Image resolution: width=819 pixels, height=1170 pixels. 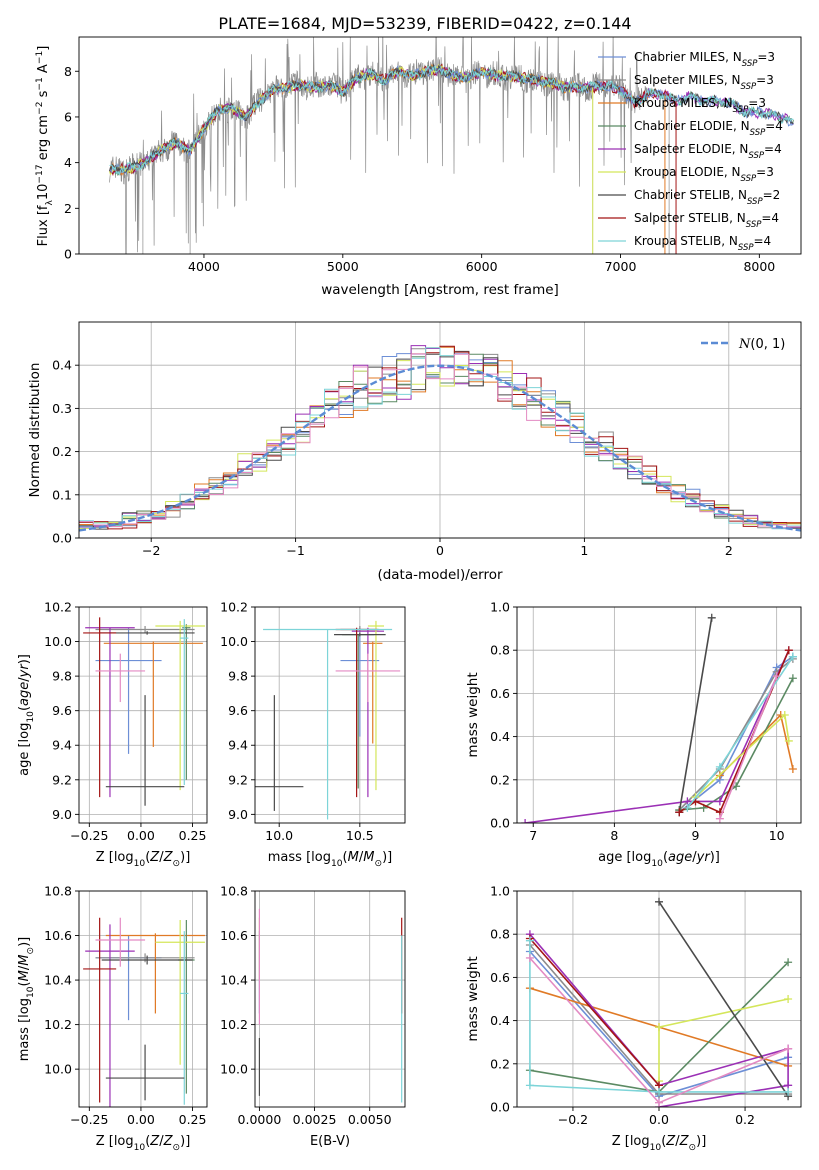 What do you see at coordinates (110, 1015) in the screenshot?
I see `errorbar-salpeter-elodie` at bounding box center [110, 1015].